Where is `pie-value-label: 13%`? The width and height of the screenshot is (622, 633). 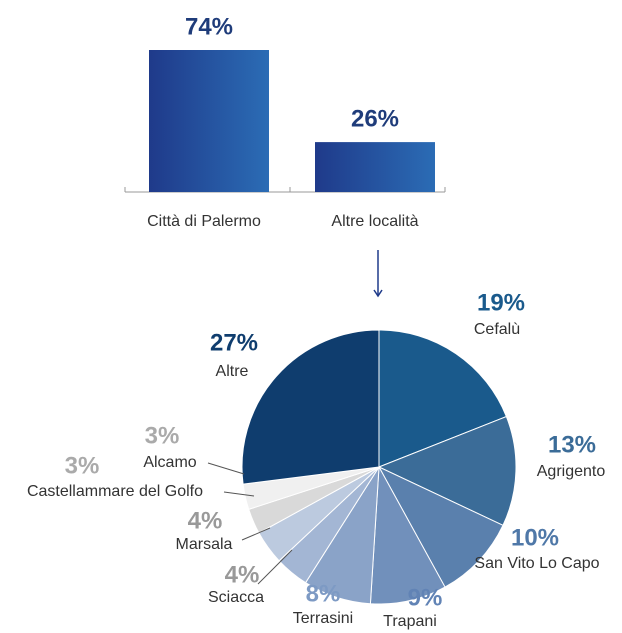
pie-value-label: 13% is located at coordinates (572, 444).